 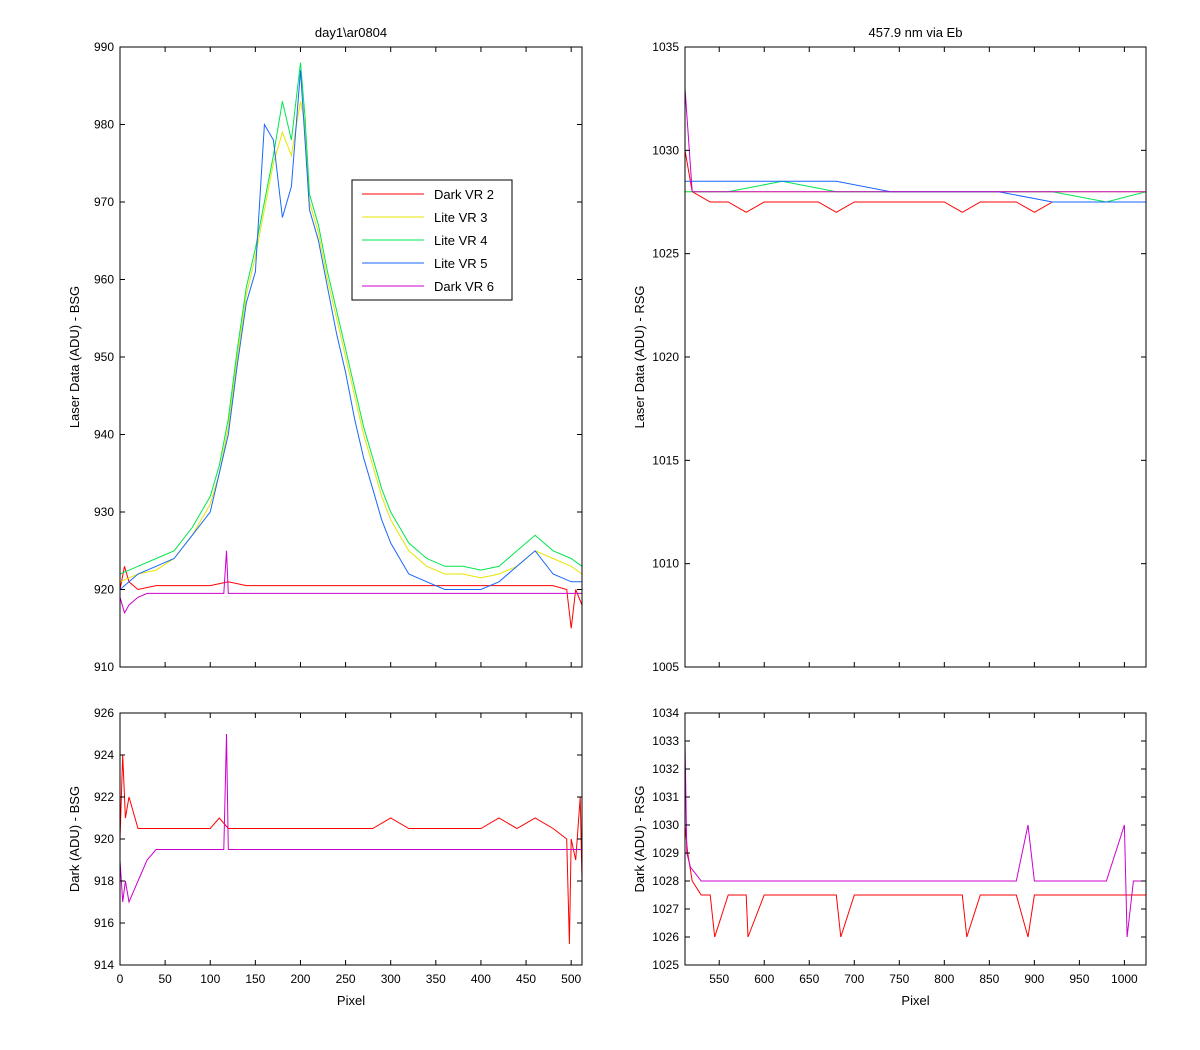 I want to click on y-tick-label: 1010, so click(x=665, y=564).